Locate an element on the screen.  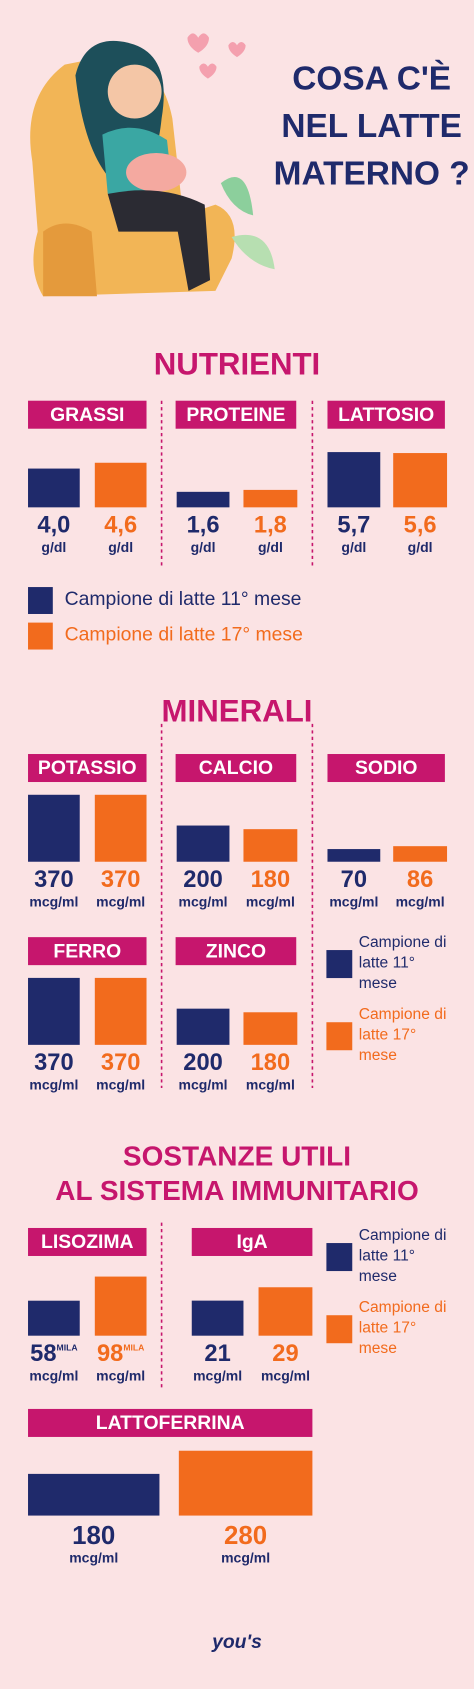
chart-label: IgA is located at coordinates (251, 1242).